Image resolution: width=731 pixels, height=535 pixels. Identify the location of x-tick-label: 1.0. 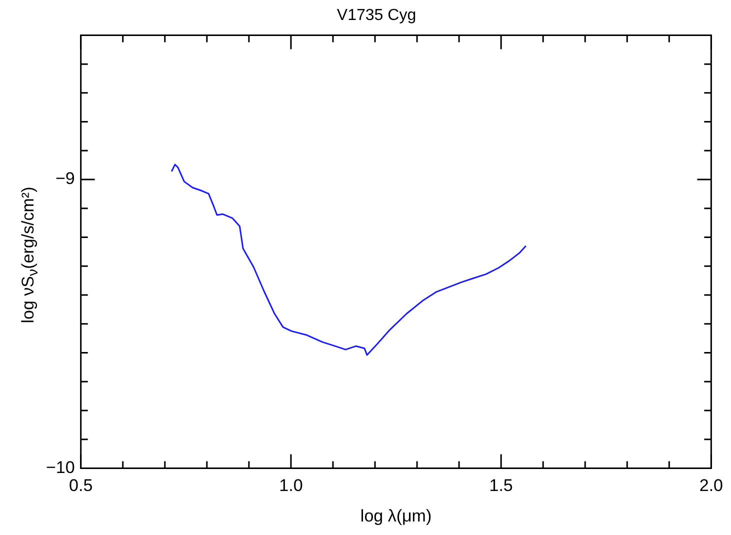
(291, 486).